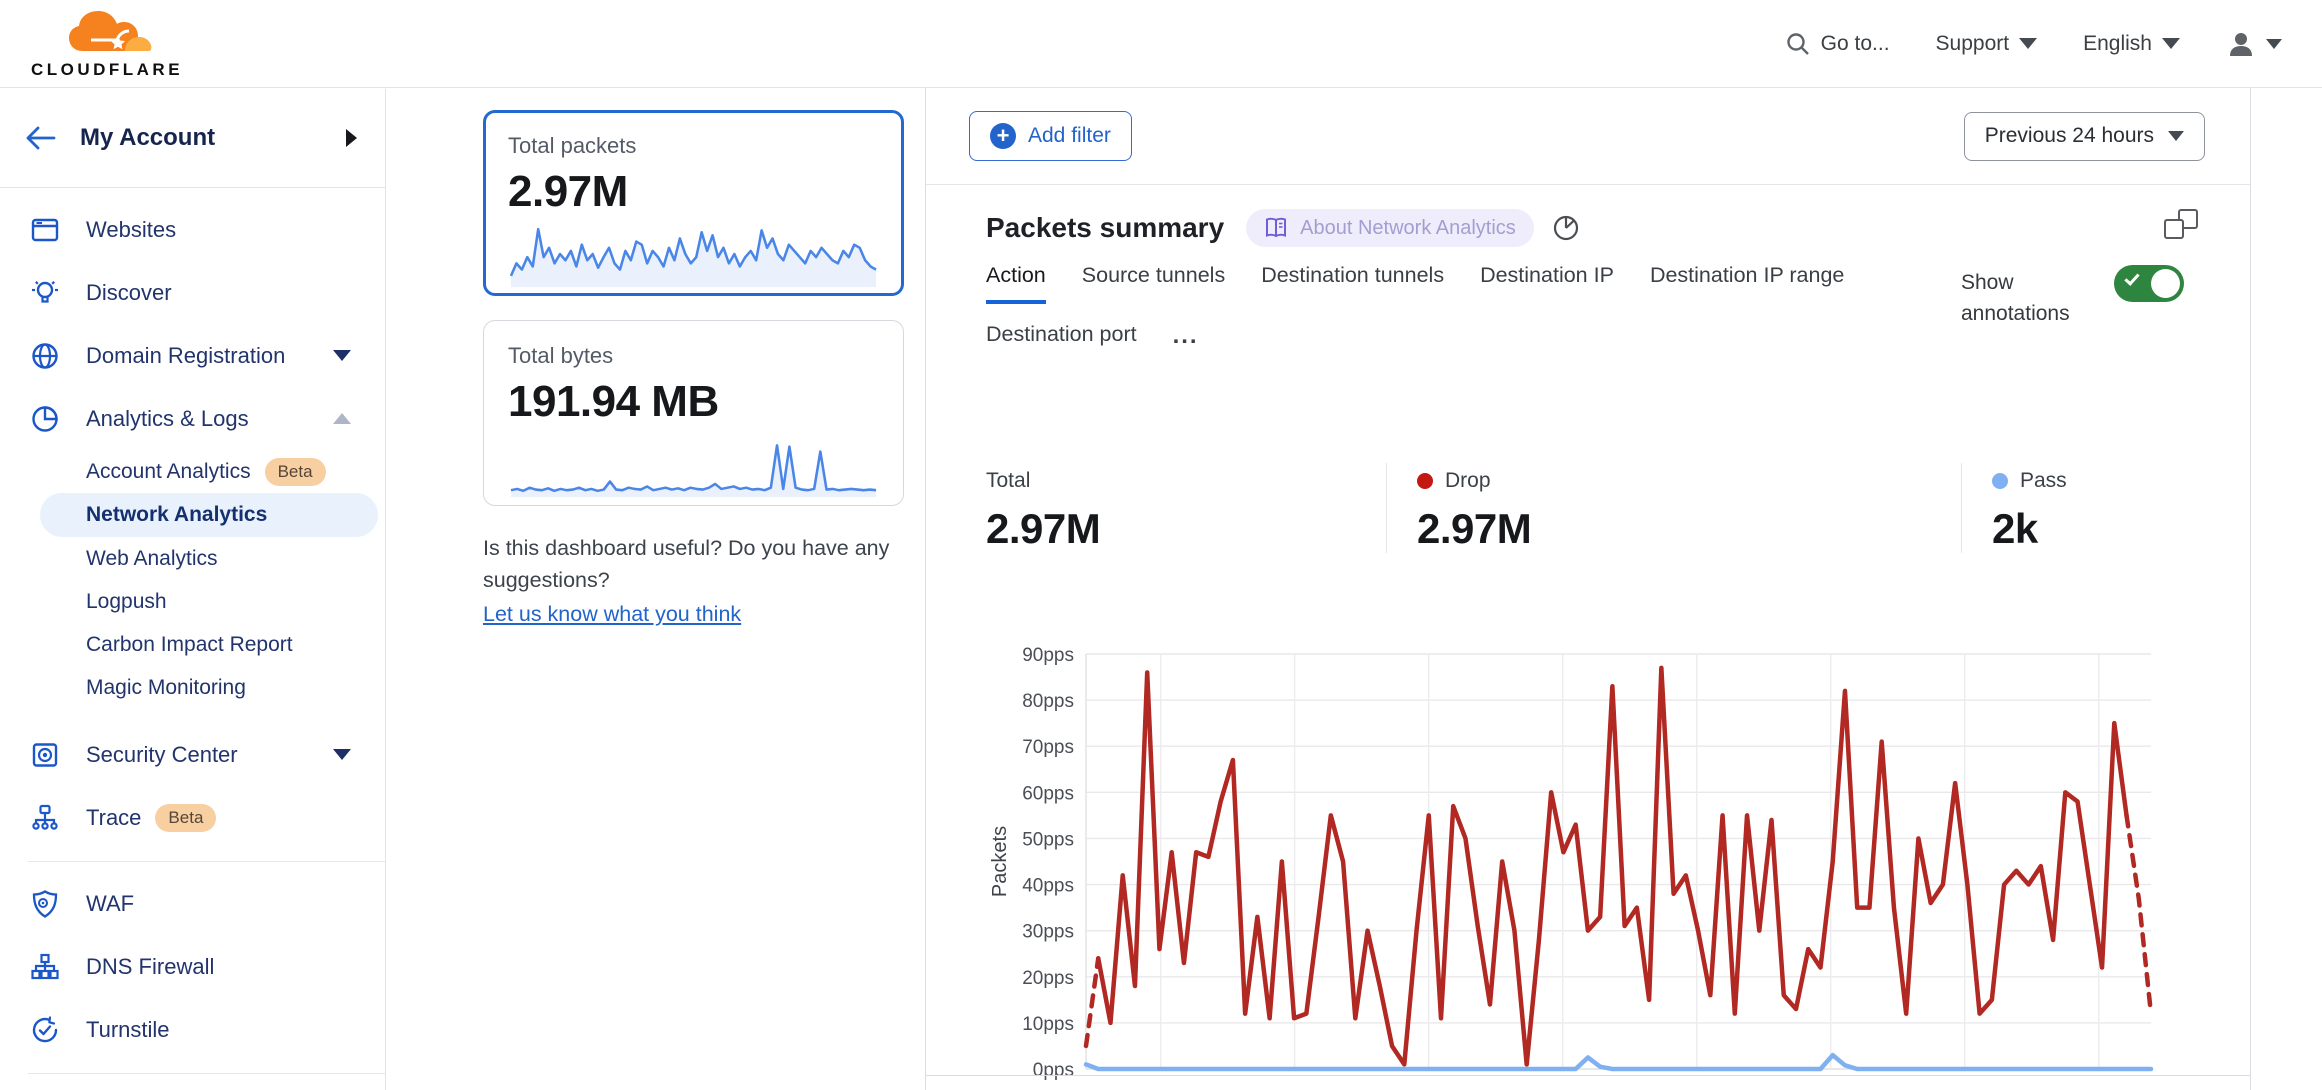 This screenshot has width=2322, height=1090. I want to click on language-label: English, so click(2117, 43).